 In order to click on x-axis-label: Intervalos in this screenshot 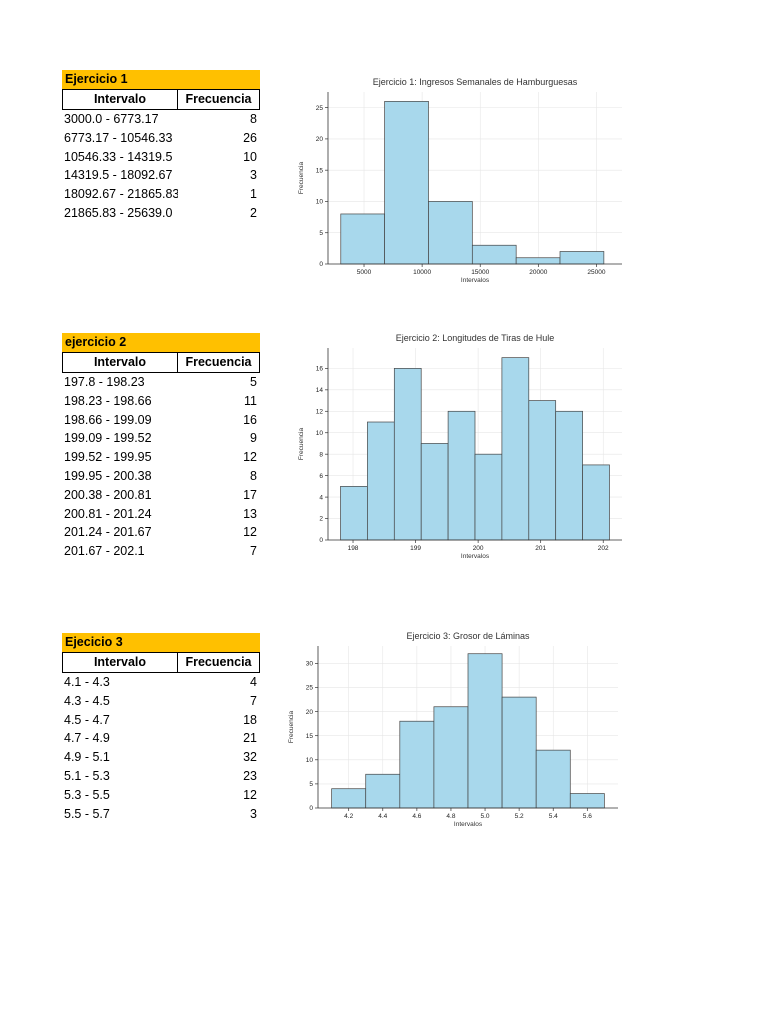, I will do `click(475, 280)`.